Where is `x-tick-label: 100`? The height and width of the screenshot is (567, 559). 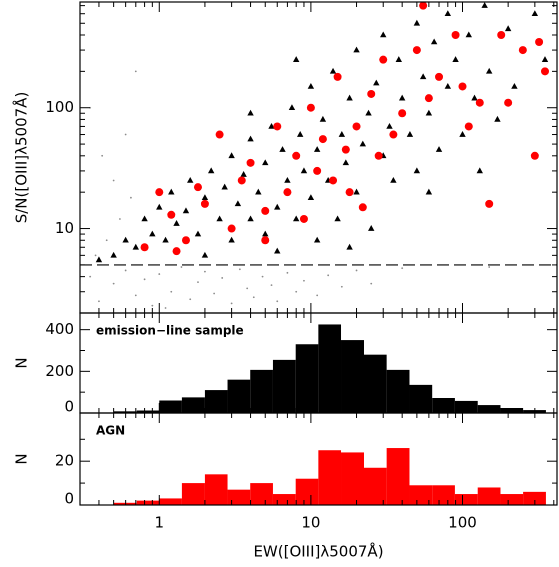
x-tick-label: 100 is located at coordinates (462, 523).